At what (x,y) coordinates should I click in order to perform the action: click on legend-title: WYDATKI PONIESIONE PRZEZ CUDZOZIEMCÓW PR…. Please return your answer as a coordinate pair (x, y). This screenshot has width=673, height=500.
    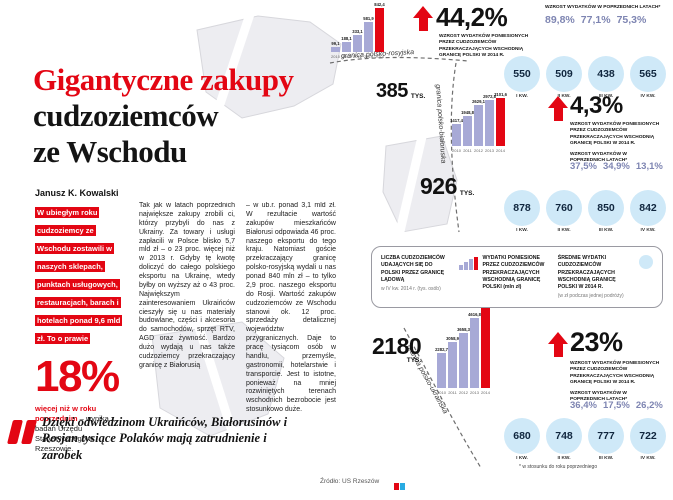
    Looking at the image, I should click on (513, 273).